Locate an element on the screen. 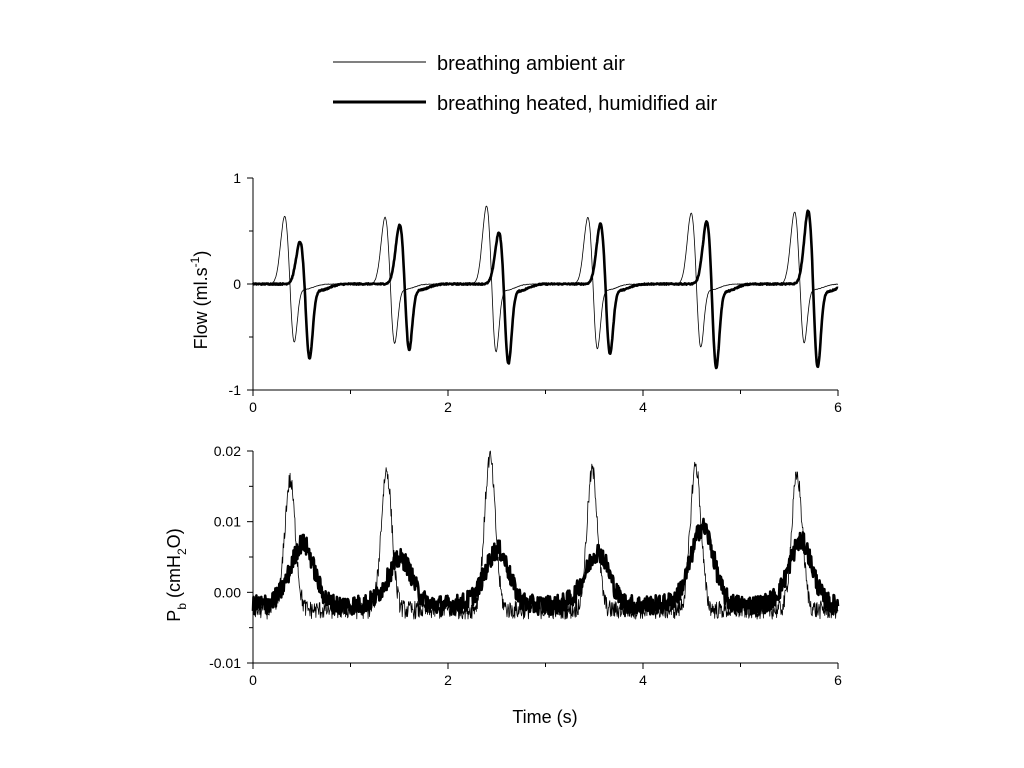 Image resolution: width=1024 pixels, height=768 pixels. pressure-y-tick-label: 0.02 is located at coordinates (227, 451).